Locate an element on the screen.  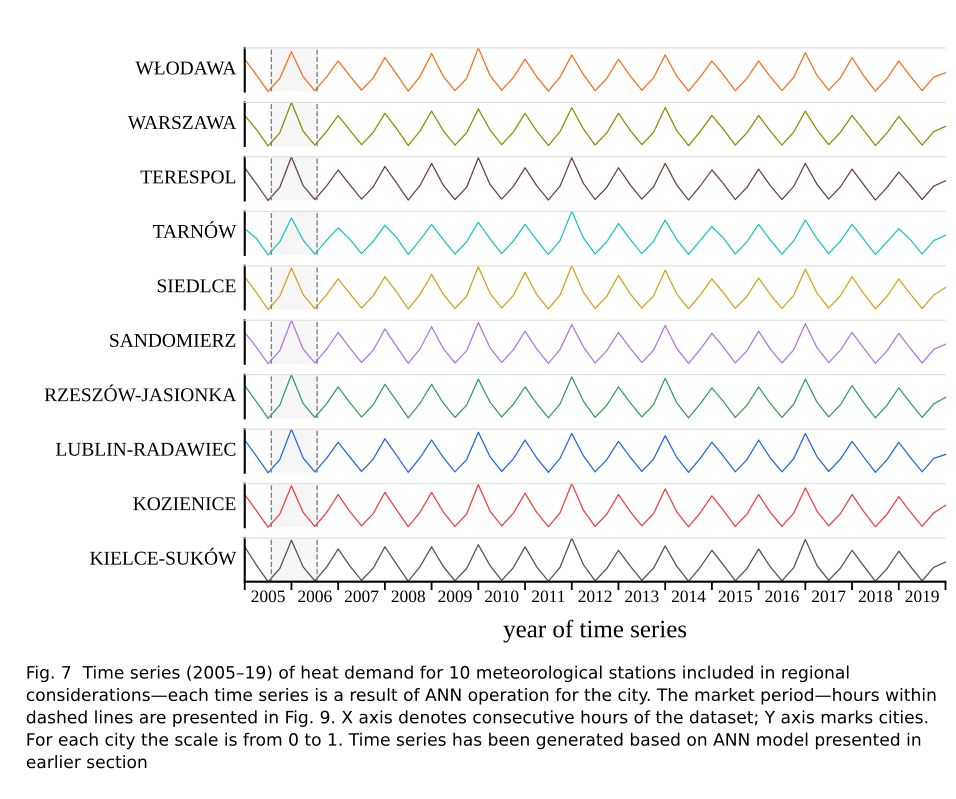
x-tick-label: 2008 is located at coordinates (408, 596).